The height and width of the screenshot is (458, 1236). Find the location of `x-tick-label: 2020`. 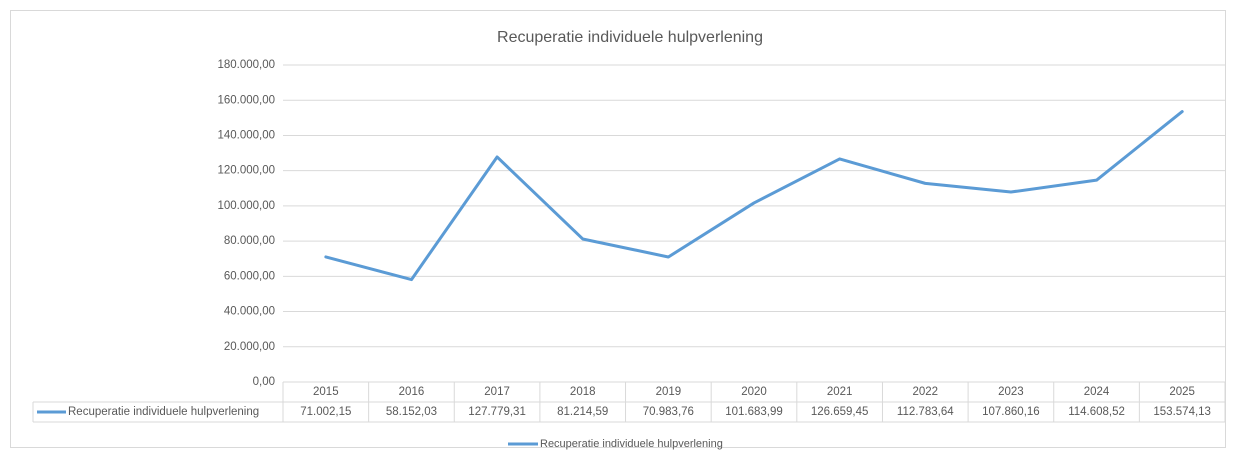

x-tick-label: 2020 is located at coordinates (754, 392).